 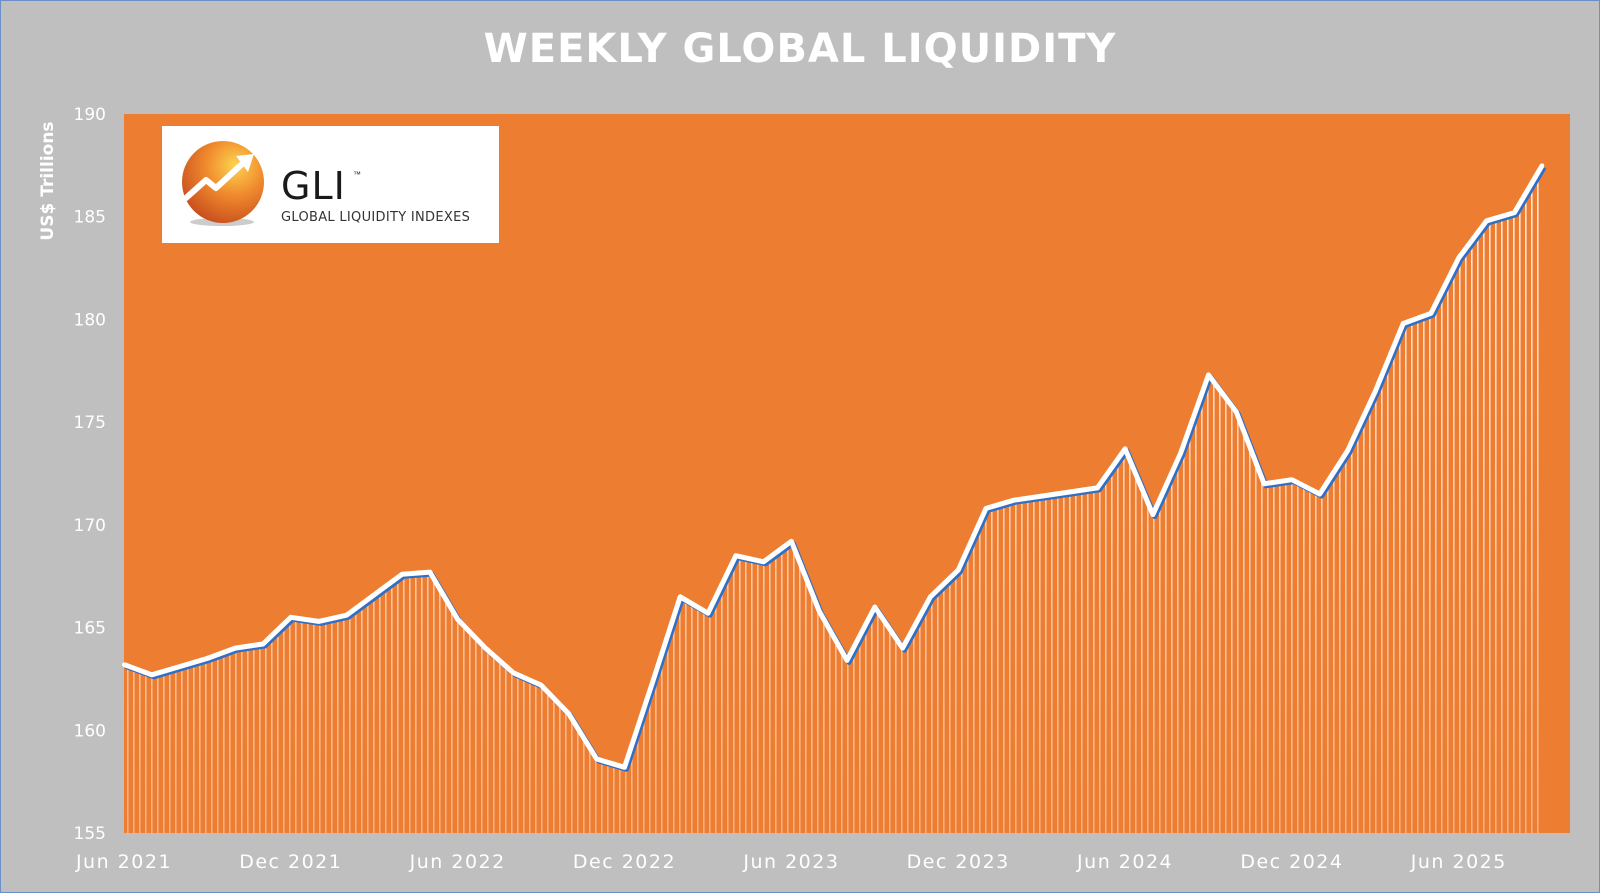 What do you see at coordinates (958, 862) in the screenshot?
I see `x-tick-label: Dec 2023` at bounding box center [958, 862].